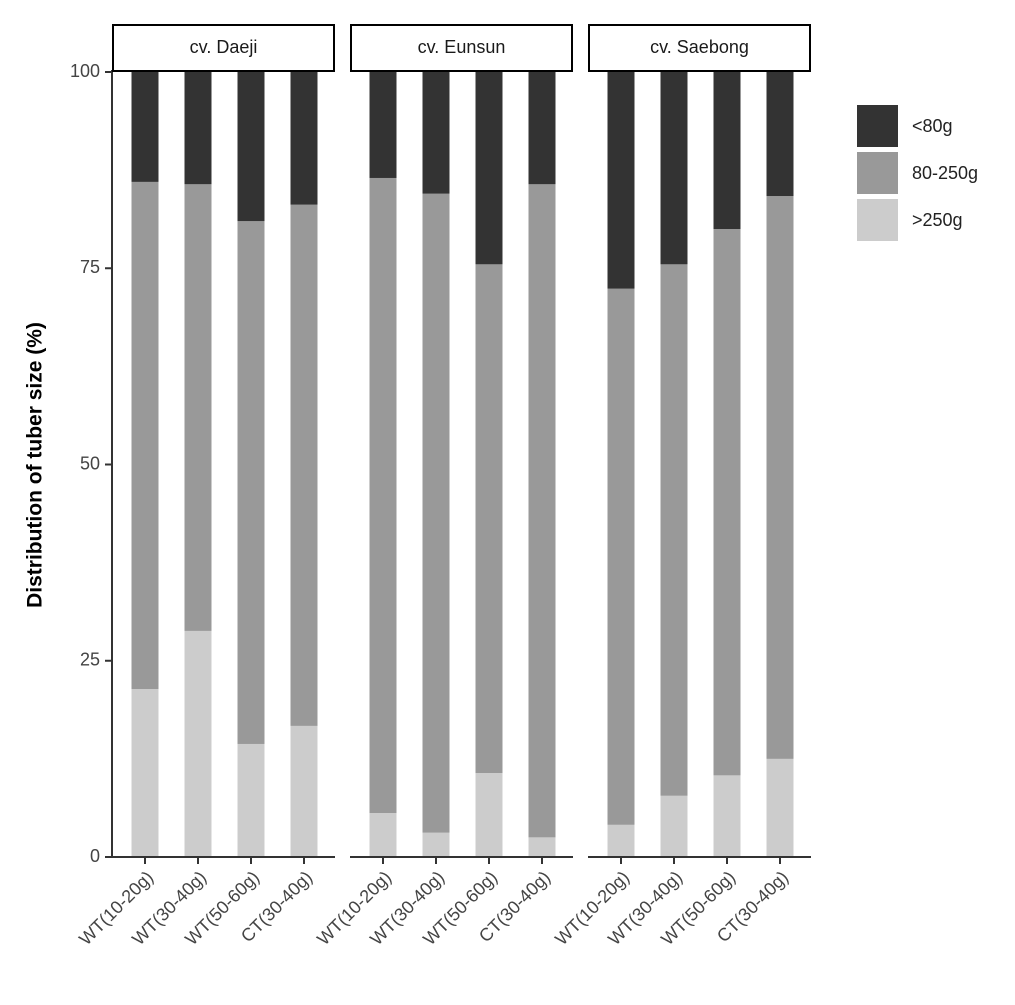 Image resolution: width=1015 pixels, height=1005 pixels. Describe the element at coordinates (937, 220) in the screenshot. I see `legend-label: >250g` at that location.